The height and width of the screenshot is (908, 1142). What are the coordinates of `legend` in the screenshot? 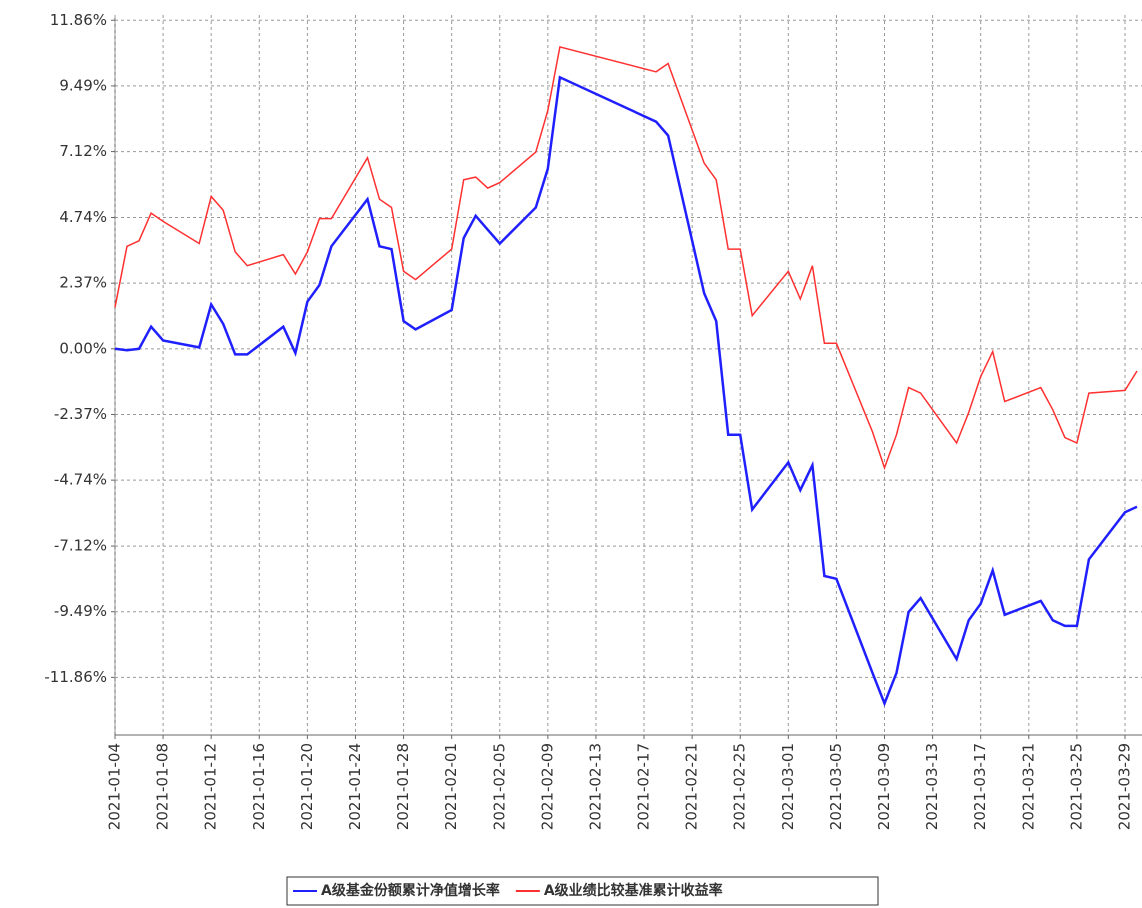 It's located at (582, 891).